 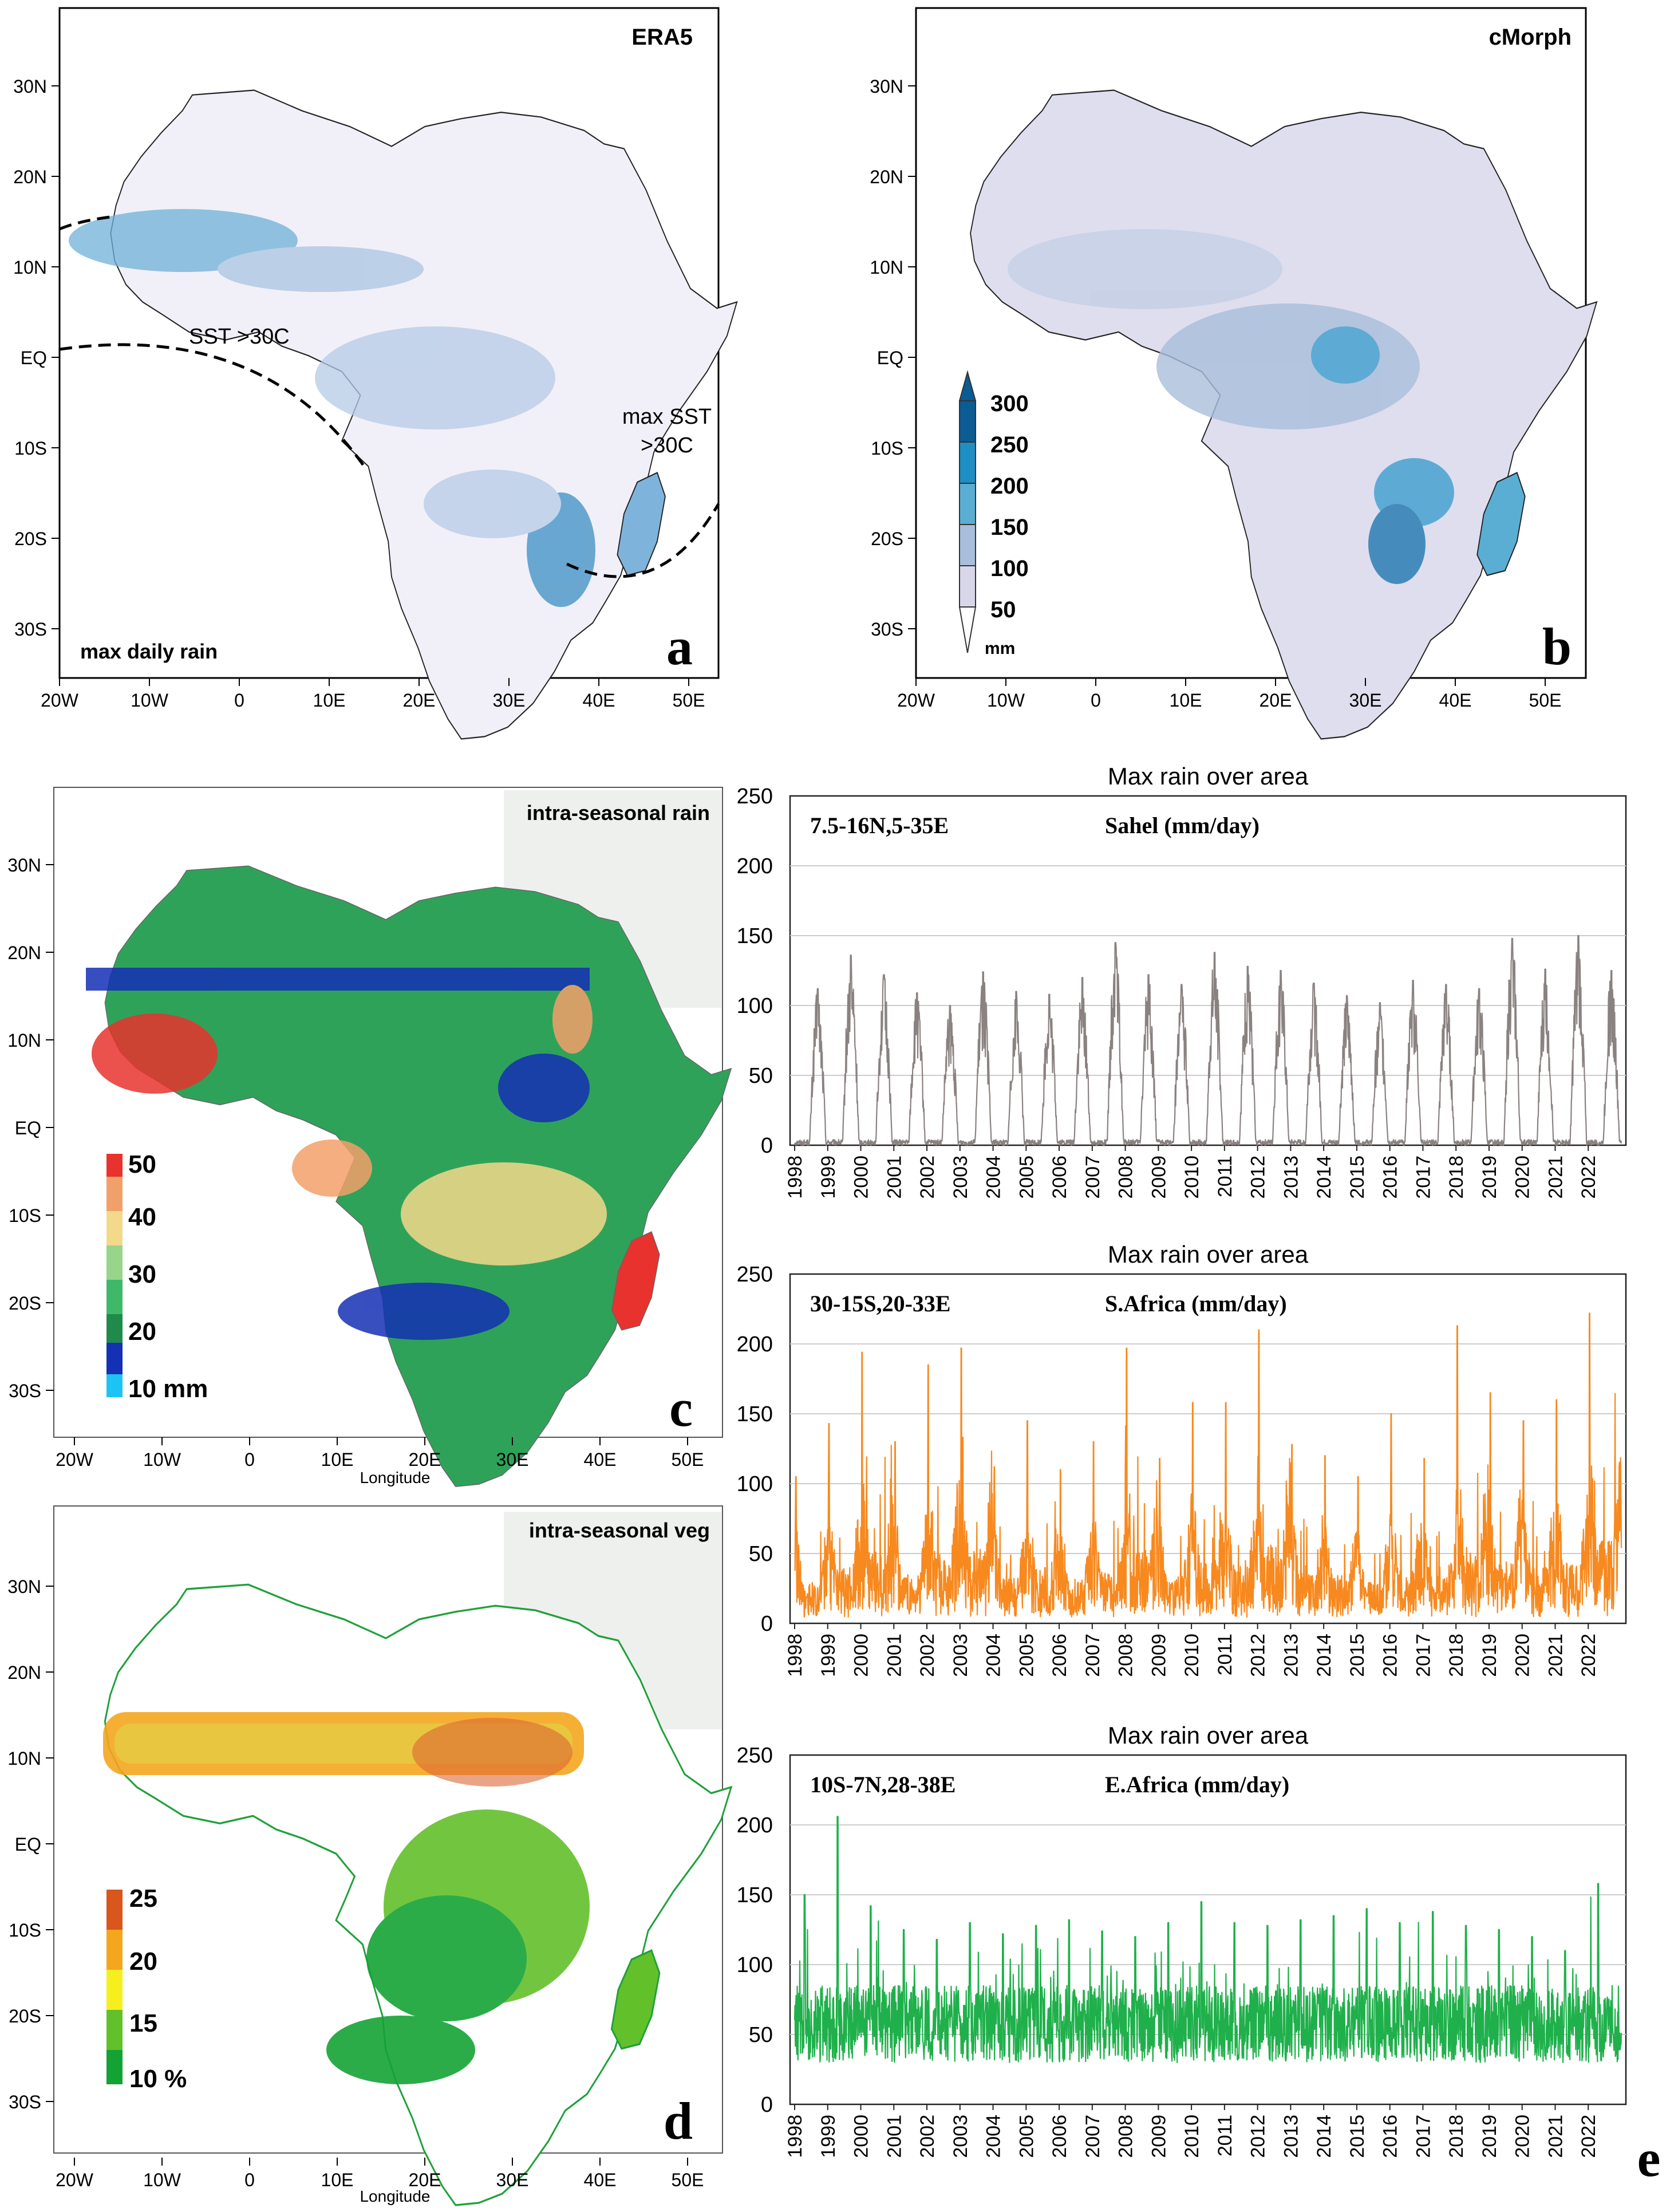 What do you see at coordinates (150, 700) in the screenshot?
I see `lon-tick-label: 10W` at bounding box center [150, 700].